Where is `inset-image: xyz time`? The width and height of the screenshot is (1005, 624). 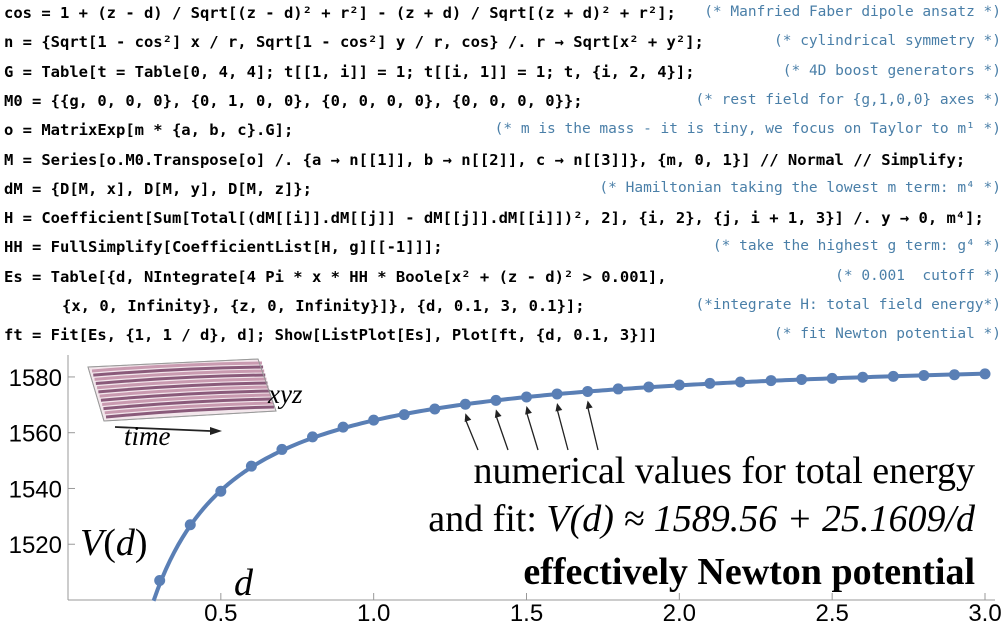 inset-image: xyz time is located at coordinates (195, 404).